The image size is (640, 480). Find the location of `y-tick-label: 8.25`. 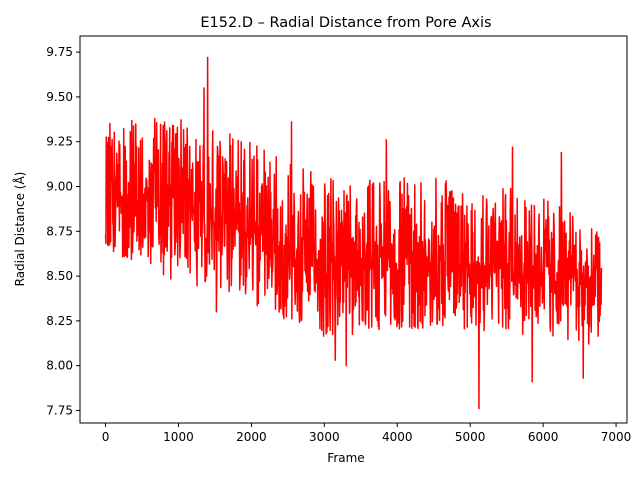

y-tick-label: 8.25 is located at coordinates (59, 321).